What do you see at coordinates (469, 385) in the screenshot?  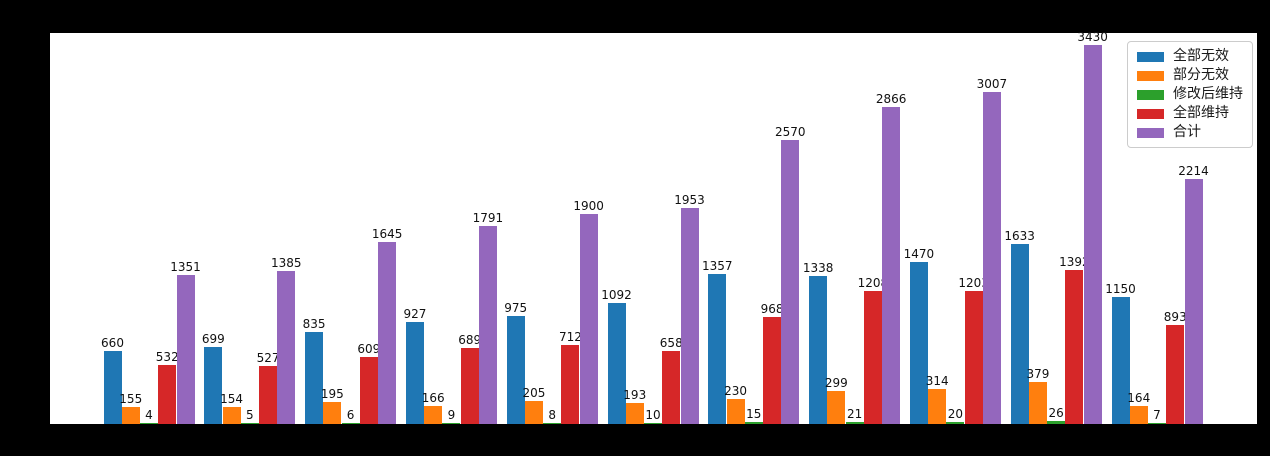 I see `bar-fully-maintained-group4` at bounding box center [469, 385].